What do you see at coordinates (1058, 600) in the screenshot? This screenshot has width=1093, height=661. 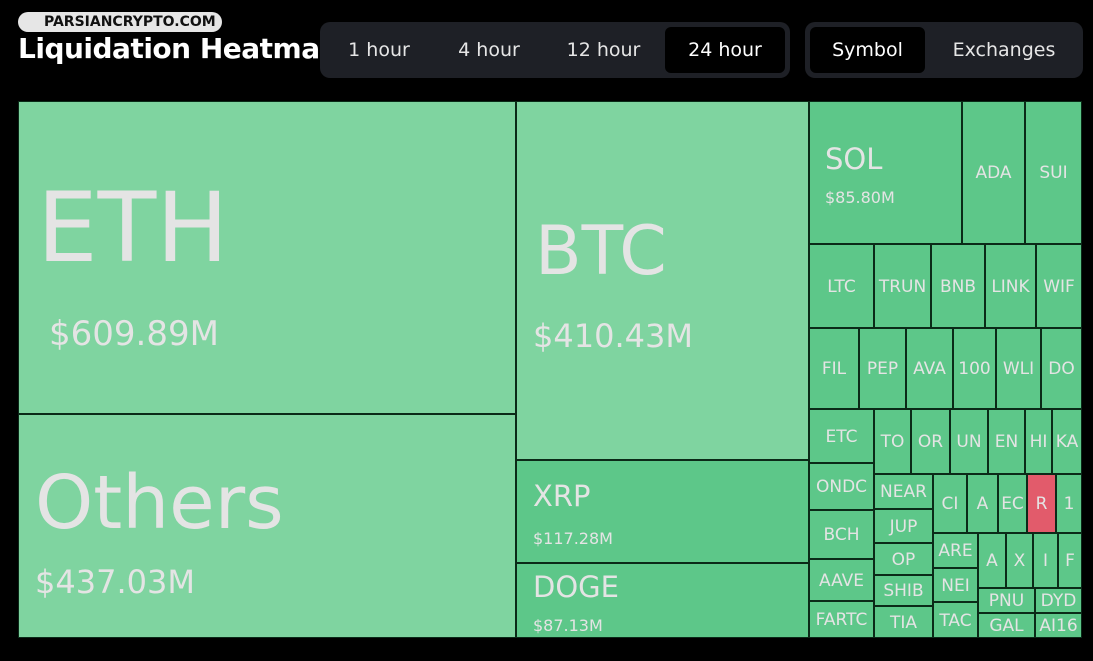 I see `heatmap-tile: DYD` at bounding box center [1058, 600].